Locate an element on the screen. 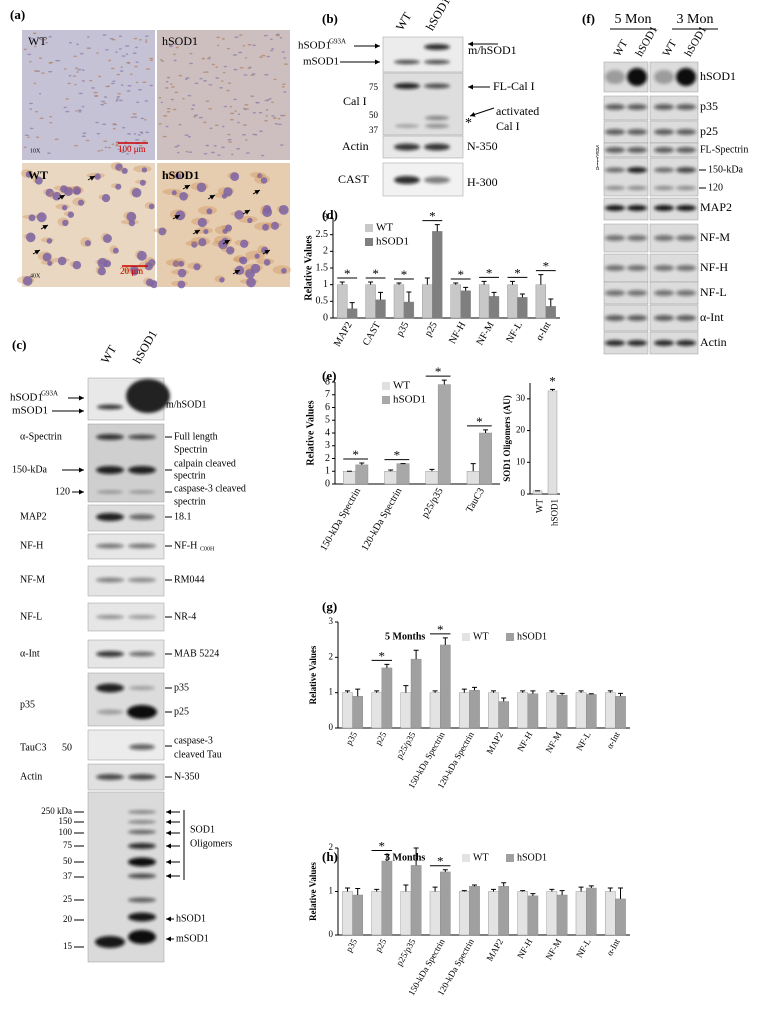 This screenshot has width=757, height=1016. y-tick-label: 30 is located at coordinates (521, 398).